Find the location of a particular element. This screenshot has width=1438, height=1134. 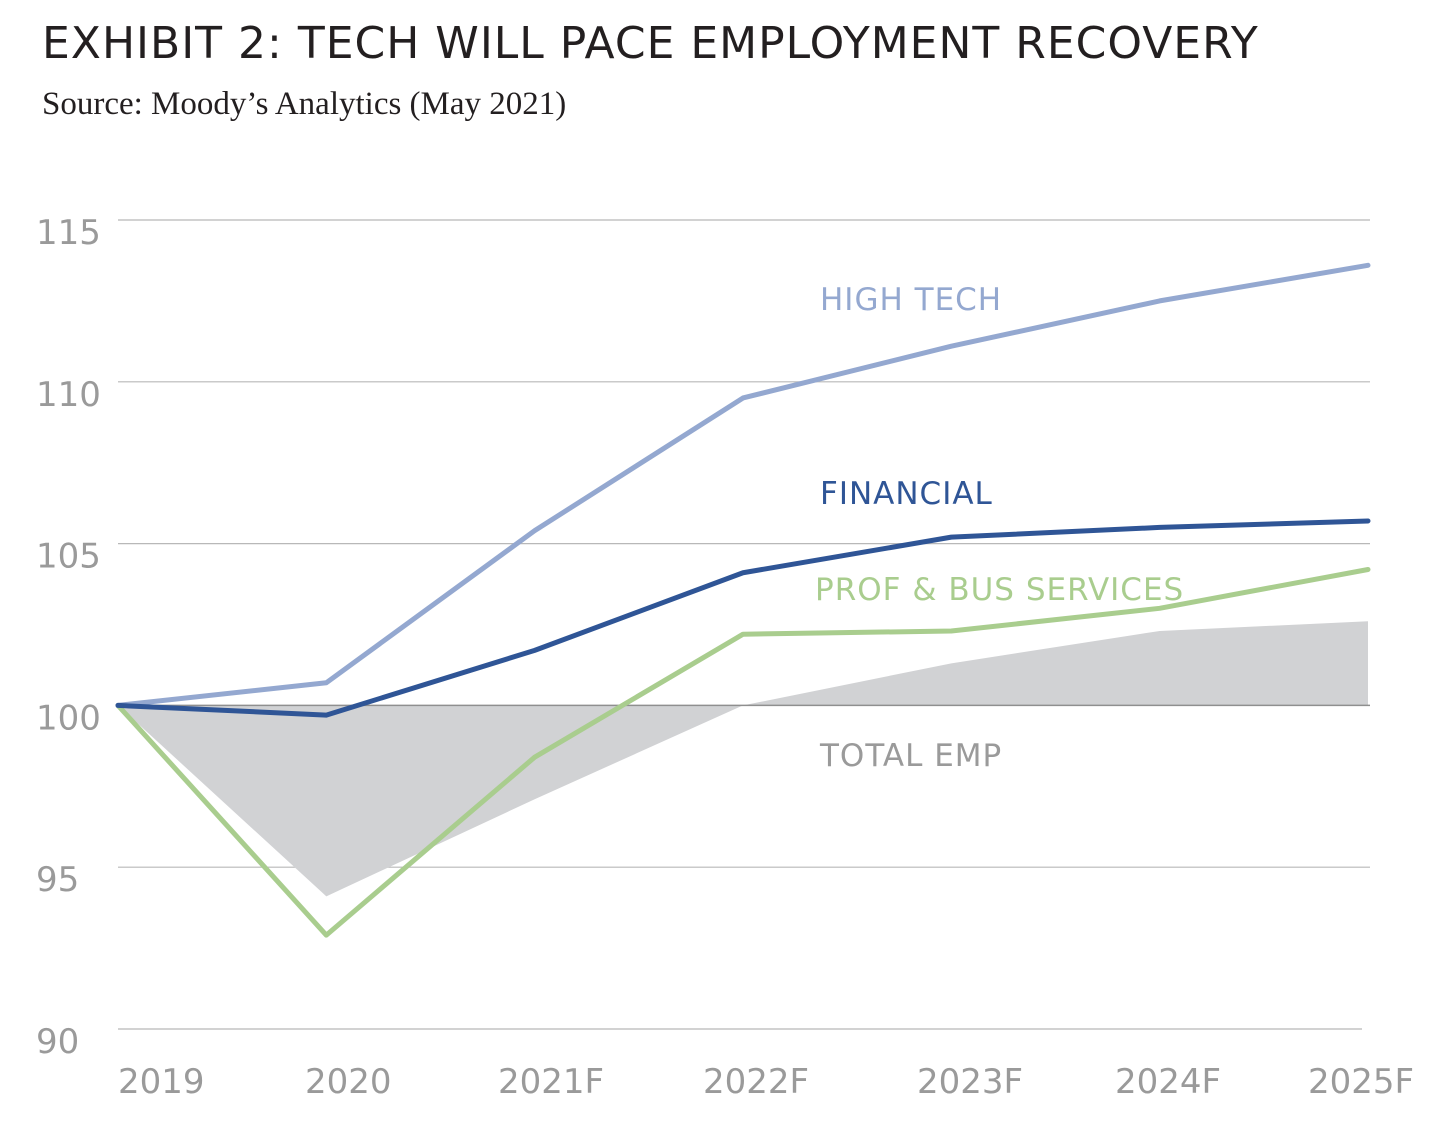

series-label-financial: FINANCIAL is located at coordinates (906, 494).